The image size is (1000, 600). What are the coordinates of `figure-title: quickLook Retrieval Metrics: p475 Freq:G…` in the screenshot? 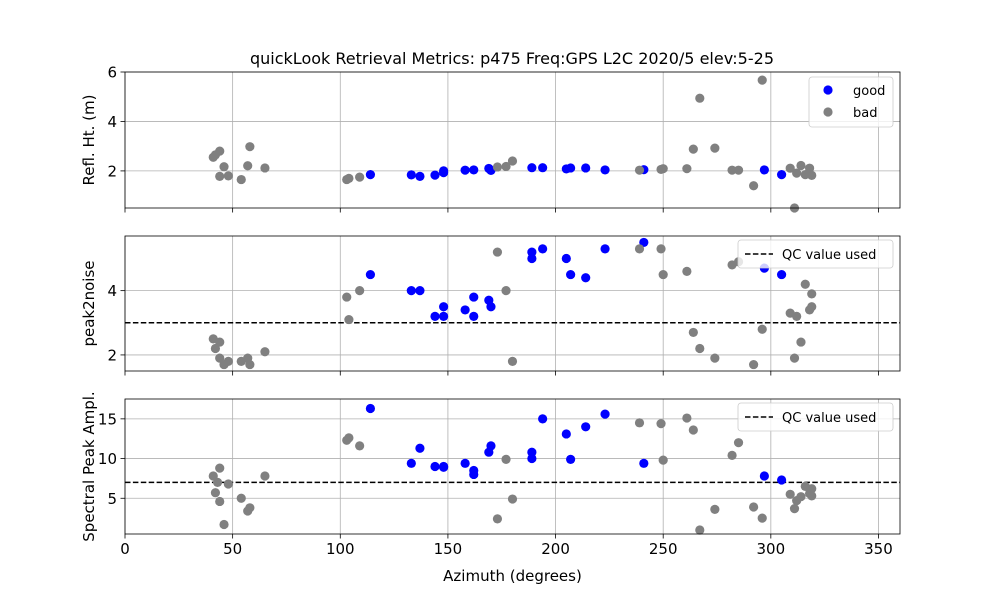 It's located at (512, 58).